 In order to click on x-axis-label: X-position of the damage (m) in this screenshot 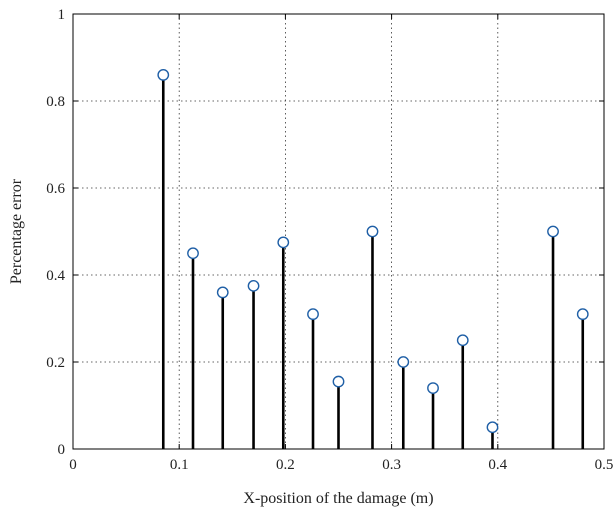, I will do `click(338, 498)`.